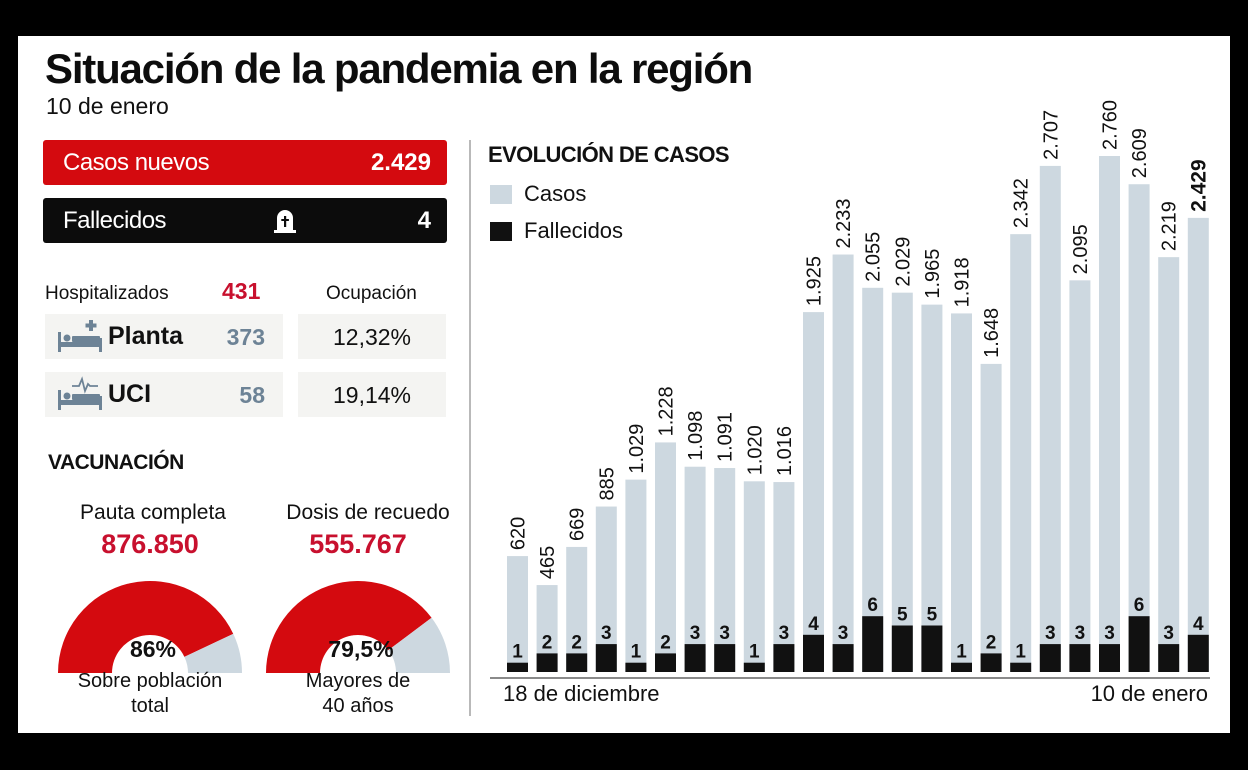 The width and height of the screenshot is (1248, 770). I want to click on legend-label-casos: Casos, so click(555, 193).